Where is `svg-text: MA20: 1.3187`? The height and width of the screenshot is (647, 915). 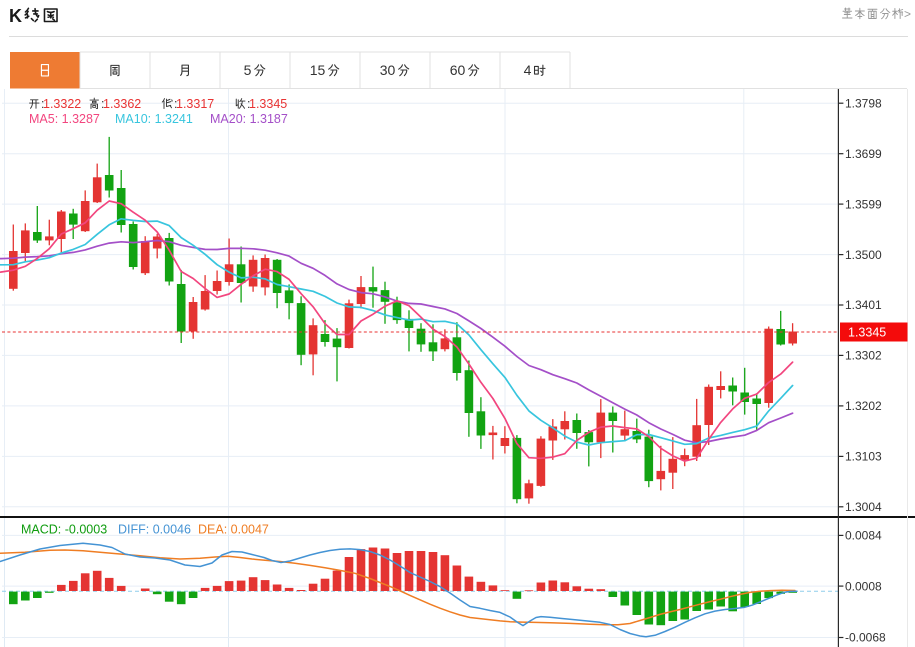 svg-text: MA20: 1.3187 is located at coordinates (249, 119).